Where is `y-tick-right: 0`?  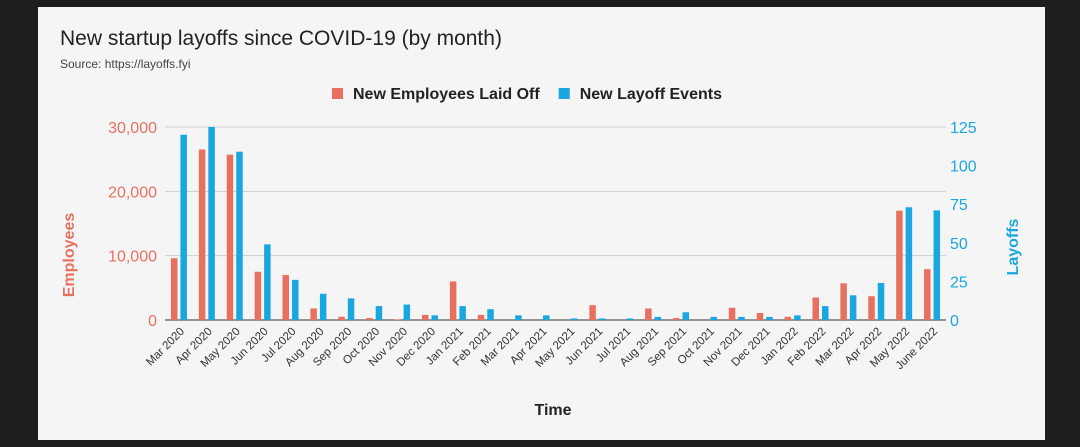
y-tick-right: 0 is located at coordinates (954, 321).